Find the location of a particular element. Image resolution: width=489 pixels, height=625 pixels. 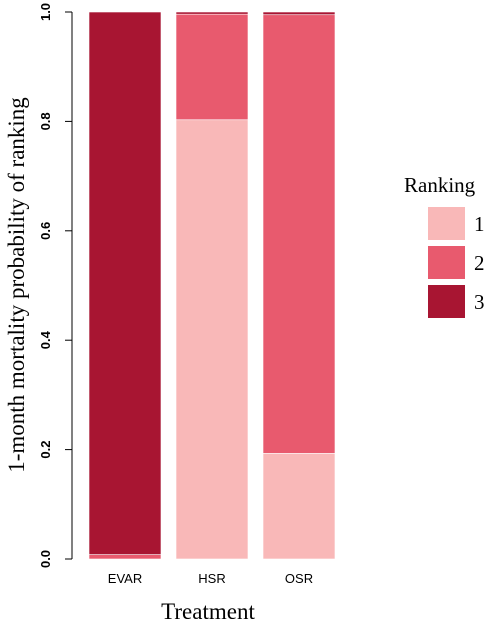

x-tick-labels: EVAR HSR OSR is located at coordinates (210, 578).